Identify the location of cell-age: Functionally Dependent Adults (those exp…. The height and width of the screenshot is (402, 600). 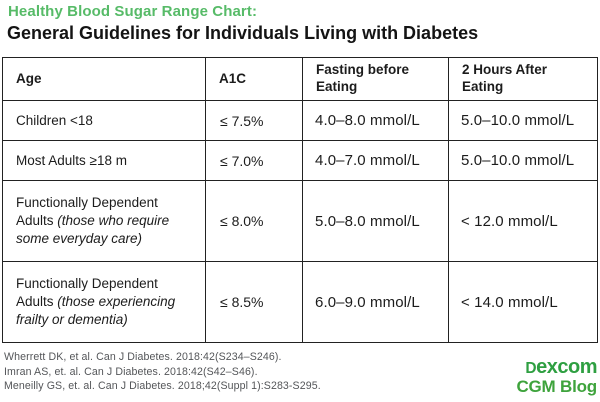
(104, 302).